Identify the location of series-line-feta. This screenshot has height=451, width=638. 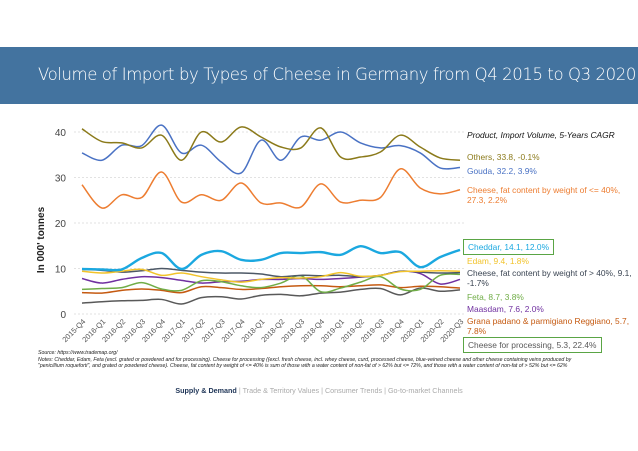
(271, 283).